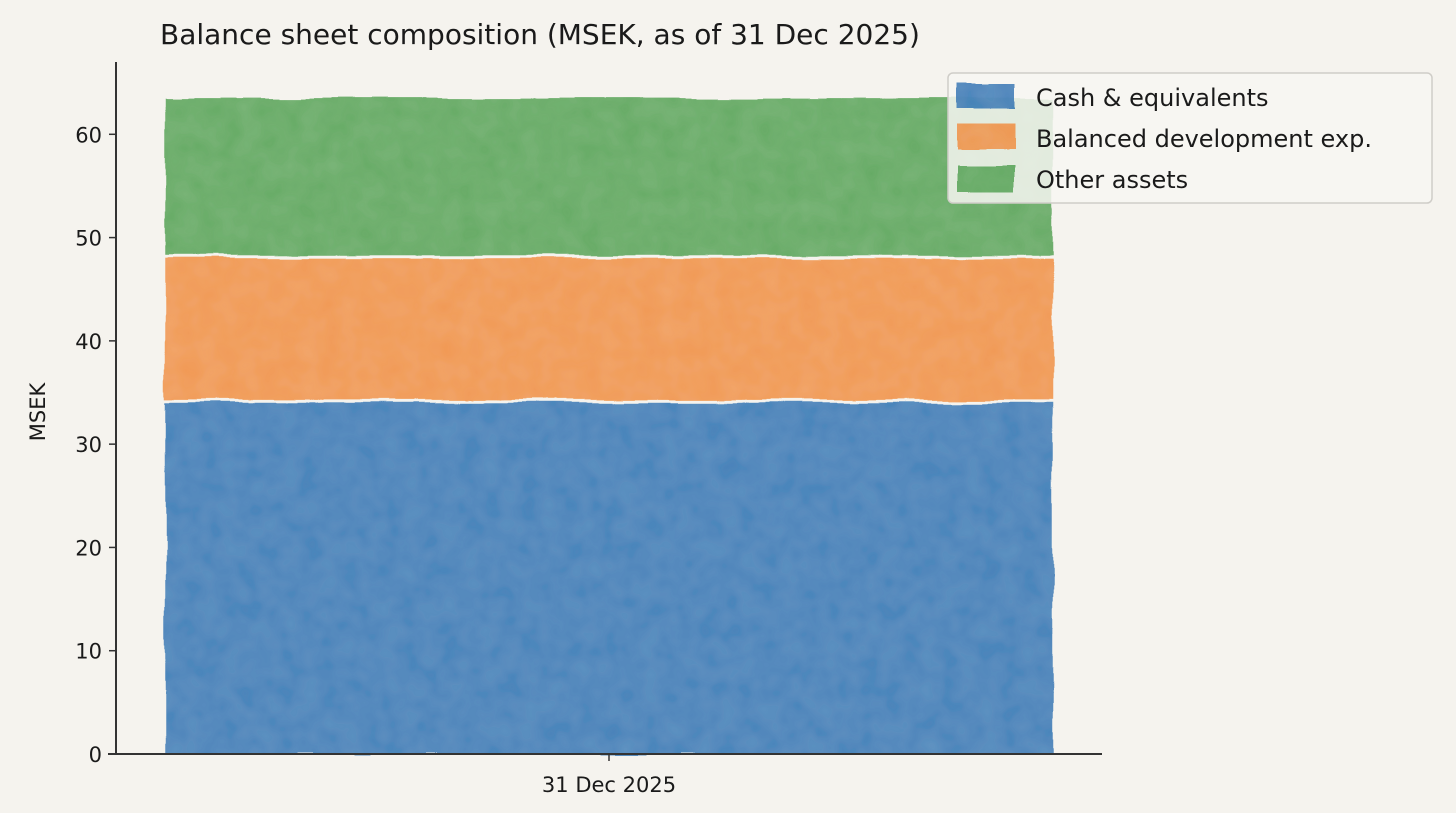 The width and height of the screenshot is (1456, 813). Describe the element at coordinates (88, 652) in the screenshot. I see `y-tick-label: 10` at that location.